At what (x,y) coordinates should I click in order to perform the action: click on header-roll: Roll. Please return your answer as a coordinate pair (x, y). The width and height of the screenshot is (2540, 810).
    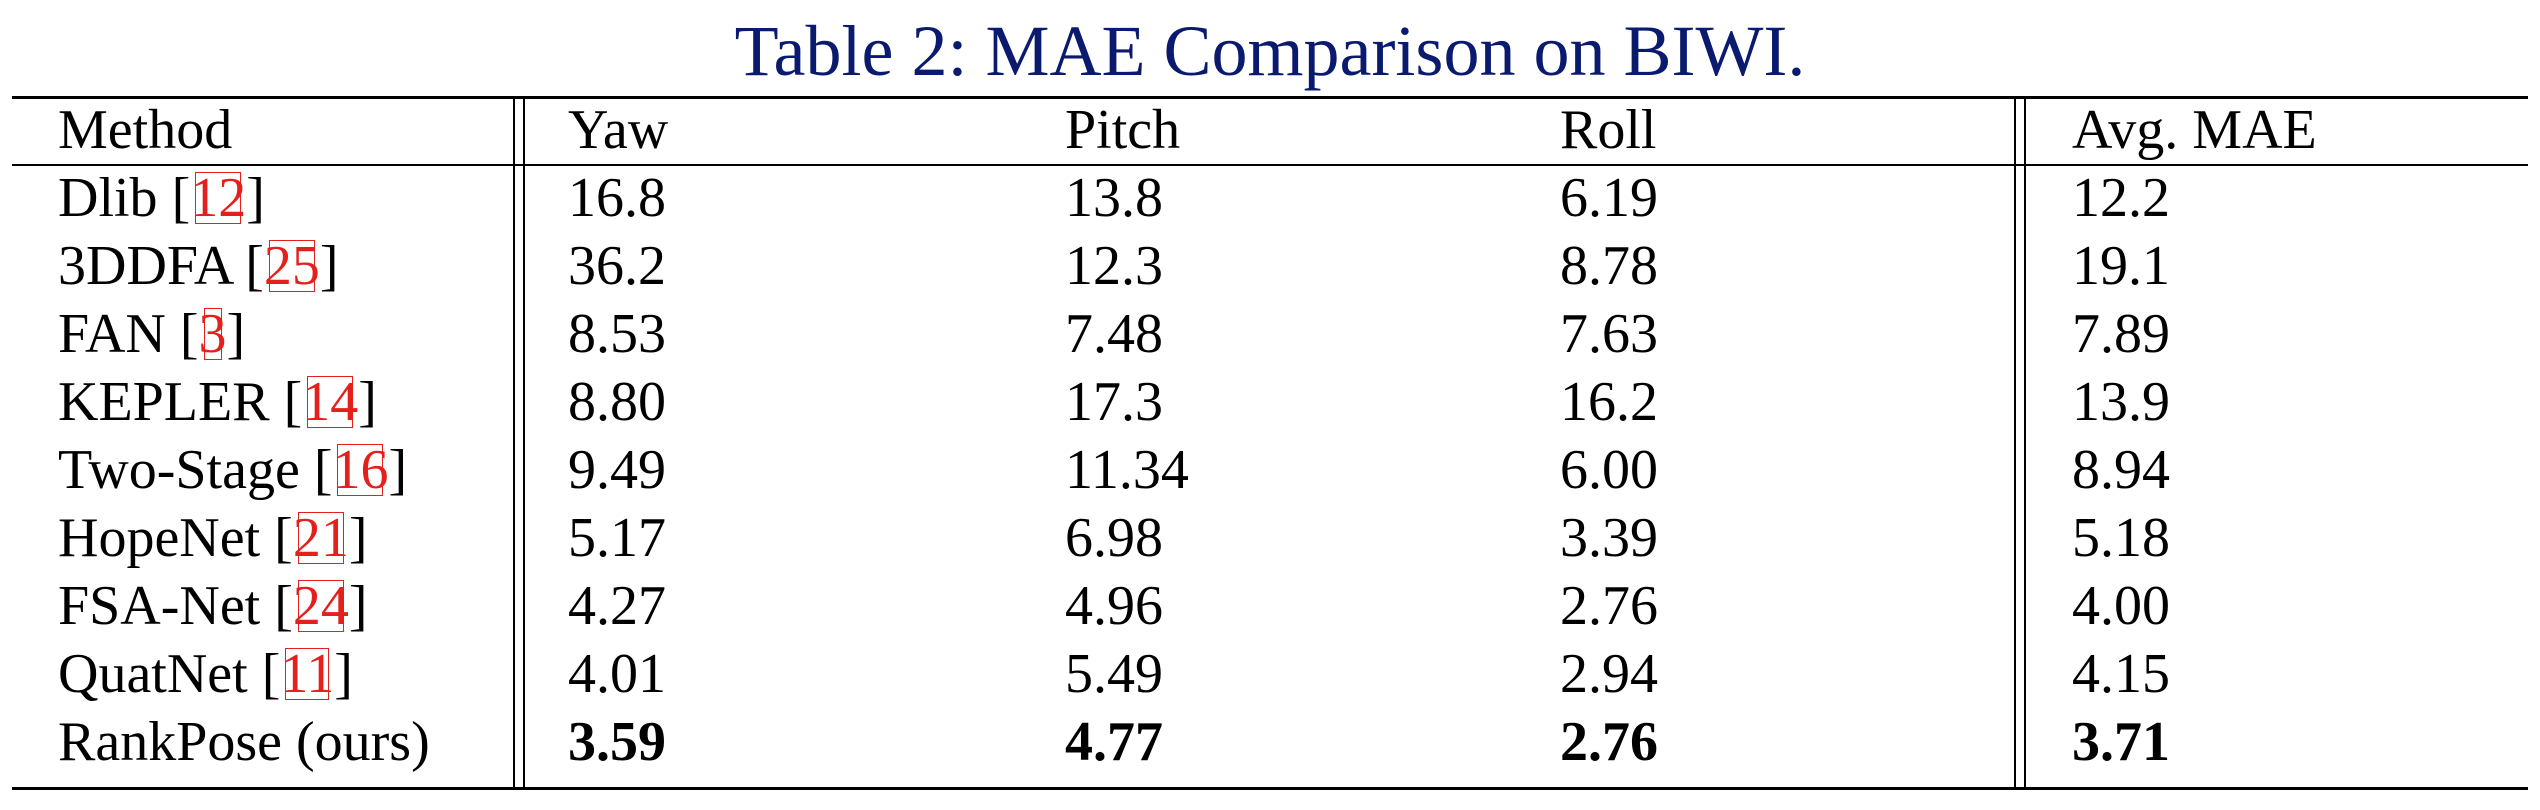
    Looking at the image, I should click on (1608, 130).